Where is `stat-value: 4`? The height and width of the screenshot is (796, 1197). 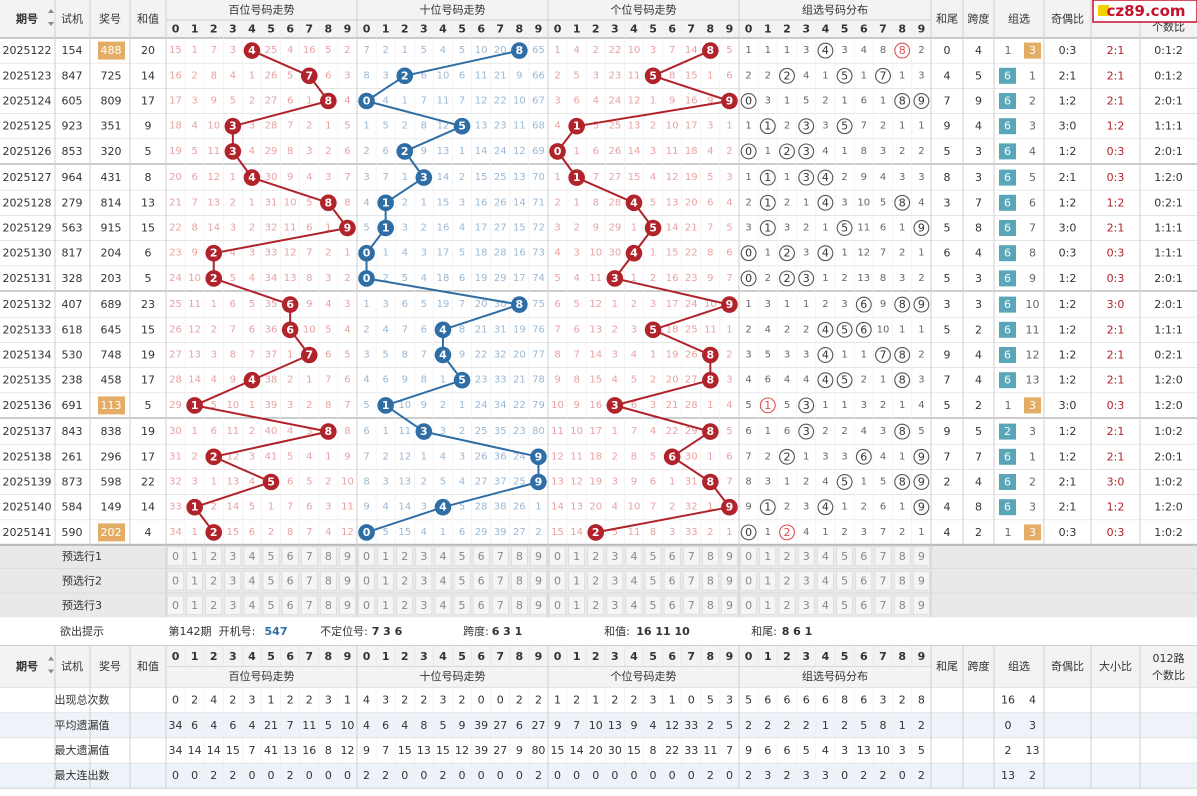
stat-value: 4 is located at coordinates (251, 725).